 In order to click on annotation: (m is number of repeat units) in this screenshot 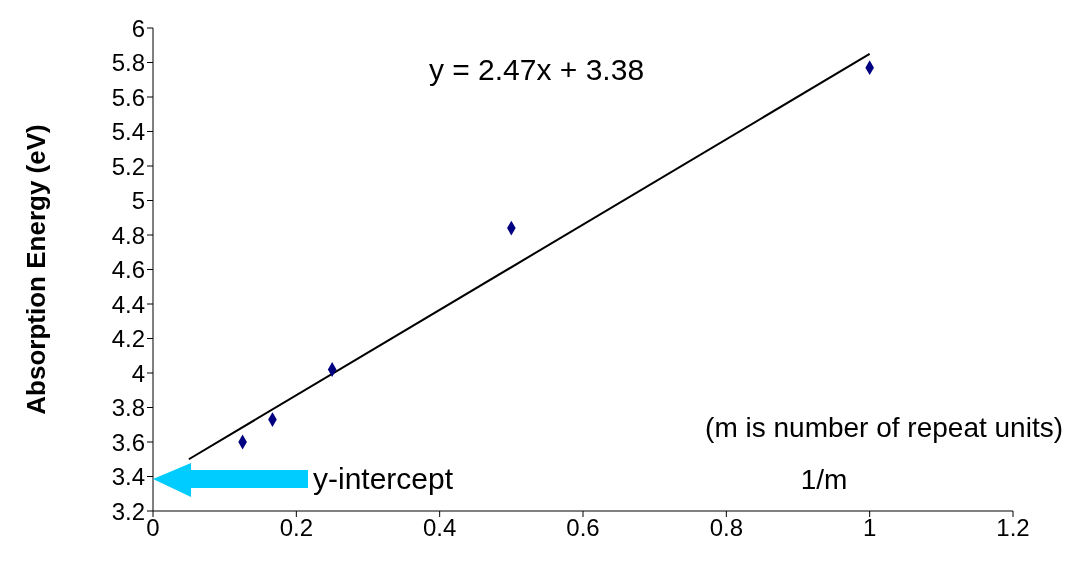, I will do `click(884, 427)`.